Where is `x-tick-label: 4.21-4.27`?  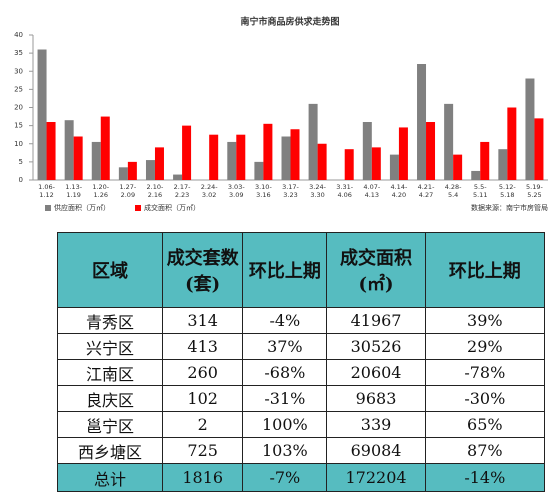 x-tick-label: 4.21-4.27 is located at coordinates (426, 191).